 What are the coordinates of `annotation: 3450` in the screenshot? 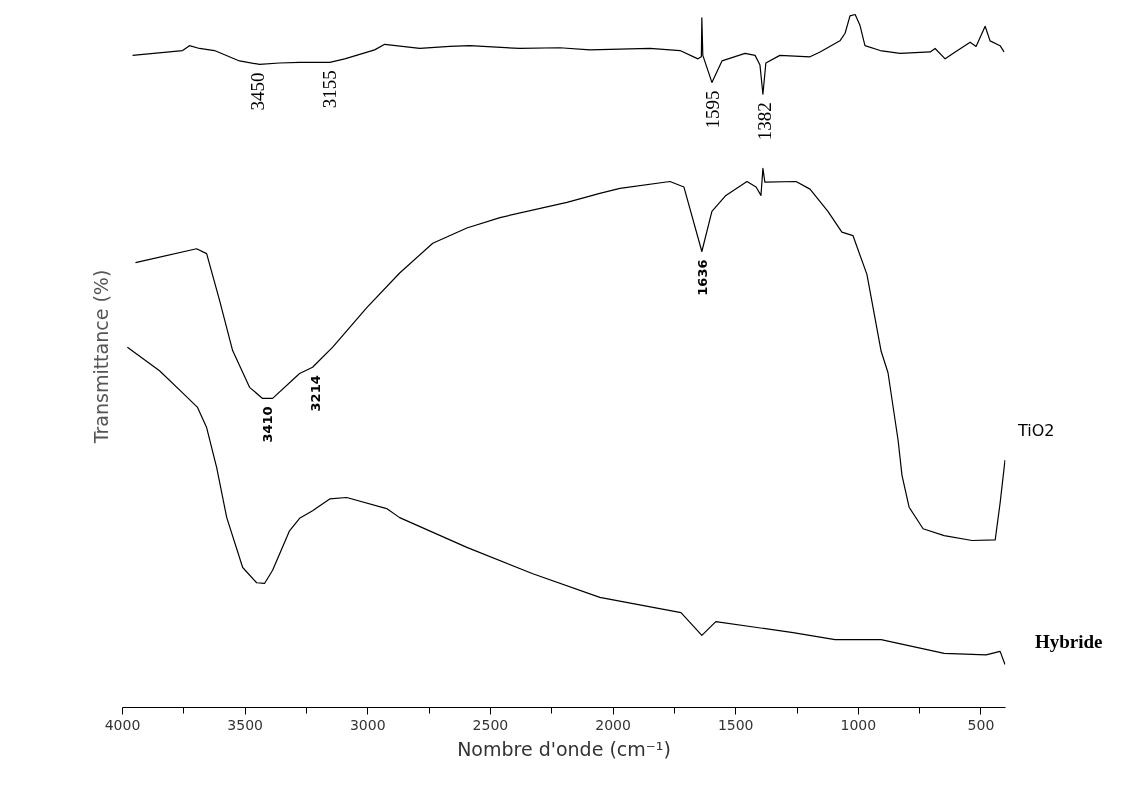 It's located at (257, 91).